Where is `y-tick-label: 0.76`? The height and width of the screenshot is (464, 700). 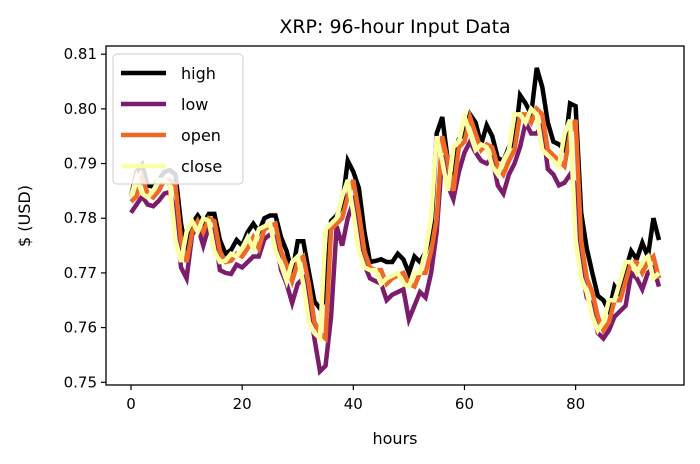 y-tick-label: 0.76 is located at coordinates (80, 328).